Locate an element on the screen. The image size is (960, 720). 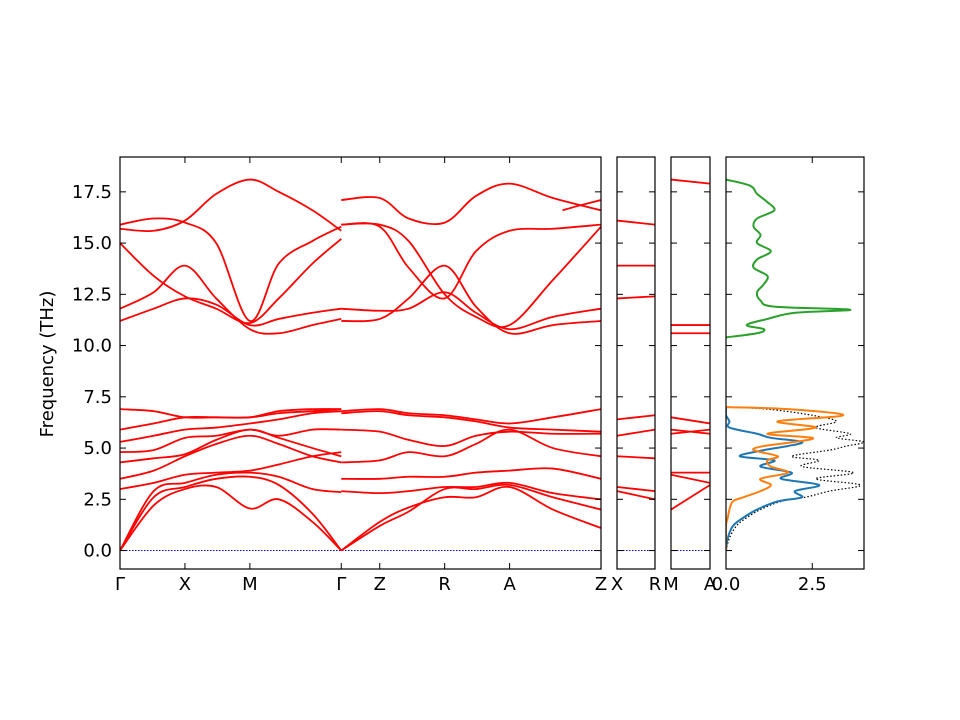
y-tick-label: 17.5 is located at coordinates (92, 192).